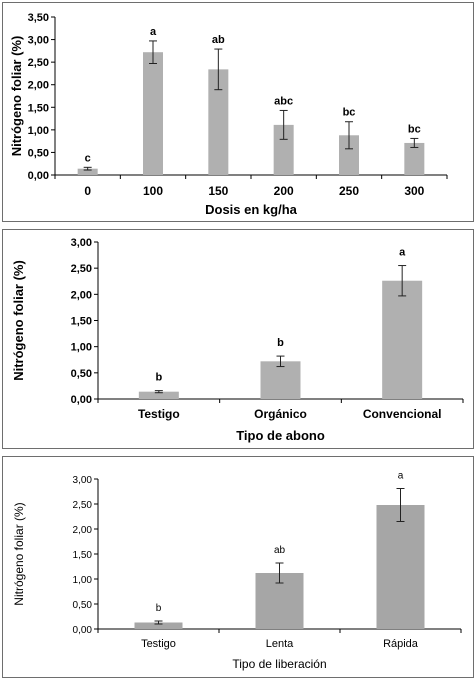 This screenshot has height=681, width=476. Describe the element at coordinates (88, 158) in the screenshot. I see `significance-label: c` at that location.